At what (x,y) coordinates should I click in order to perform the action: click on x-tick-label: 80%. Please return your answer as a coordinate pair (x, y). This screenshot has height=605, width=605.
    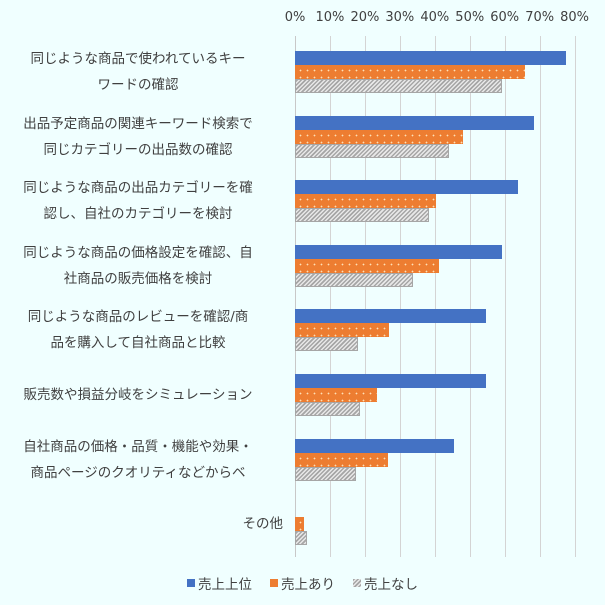
    Looking at the image, I should click on (575, 17).